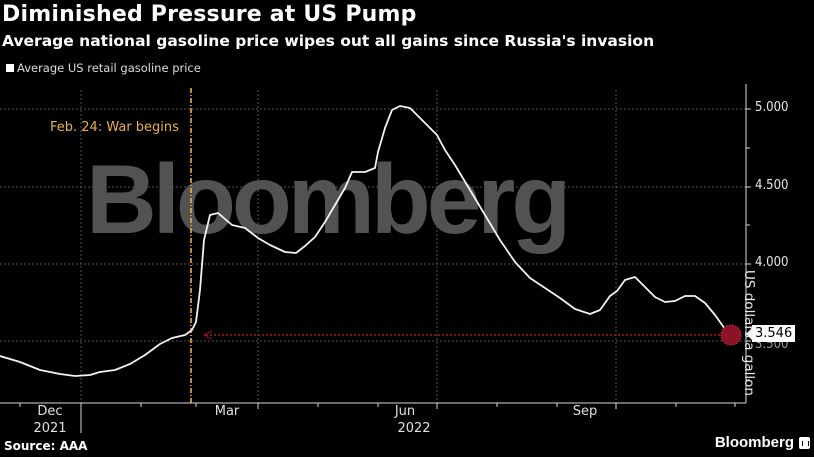 This screenshot has height=457, width=814. Describe the element at coordinates (731, 335) in the screenshot. I see `last-value-marker` at that location.